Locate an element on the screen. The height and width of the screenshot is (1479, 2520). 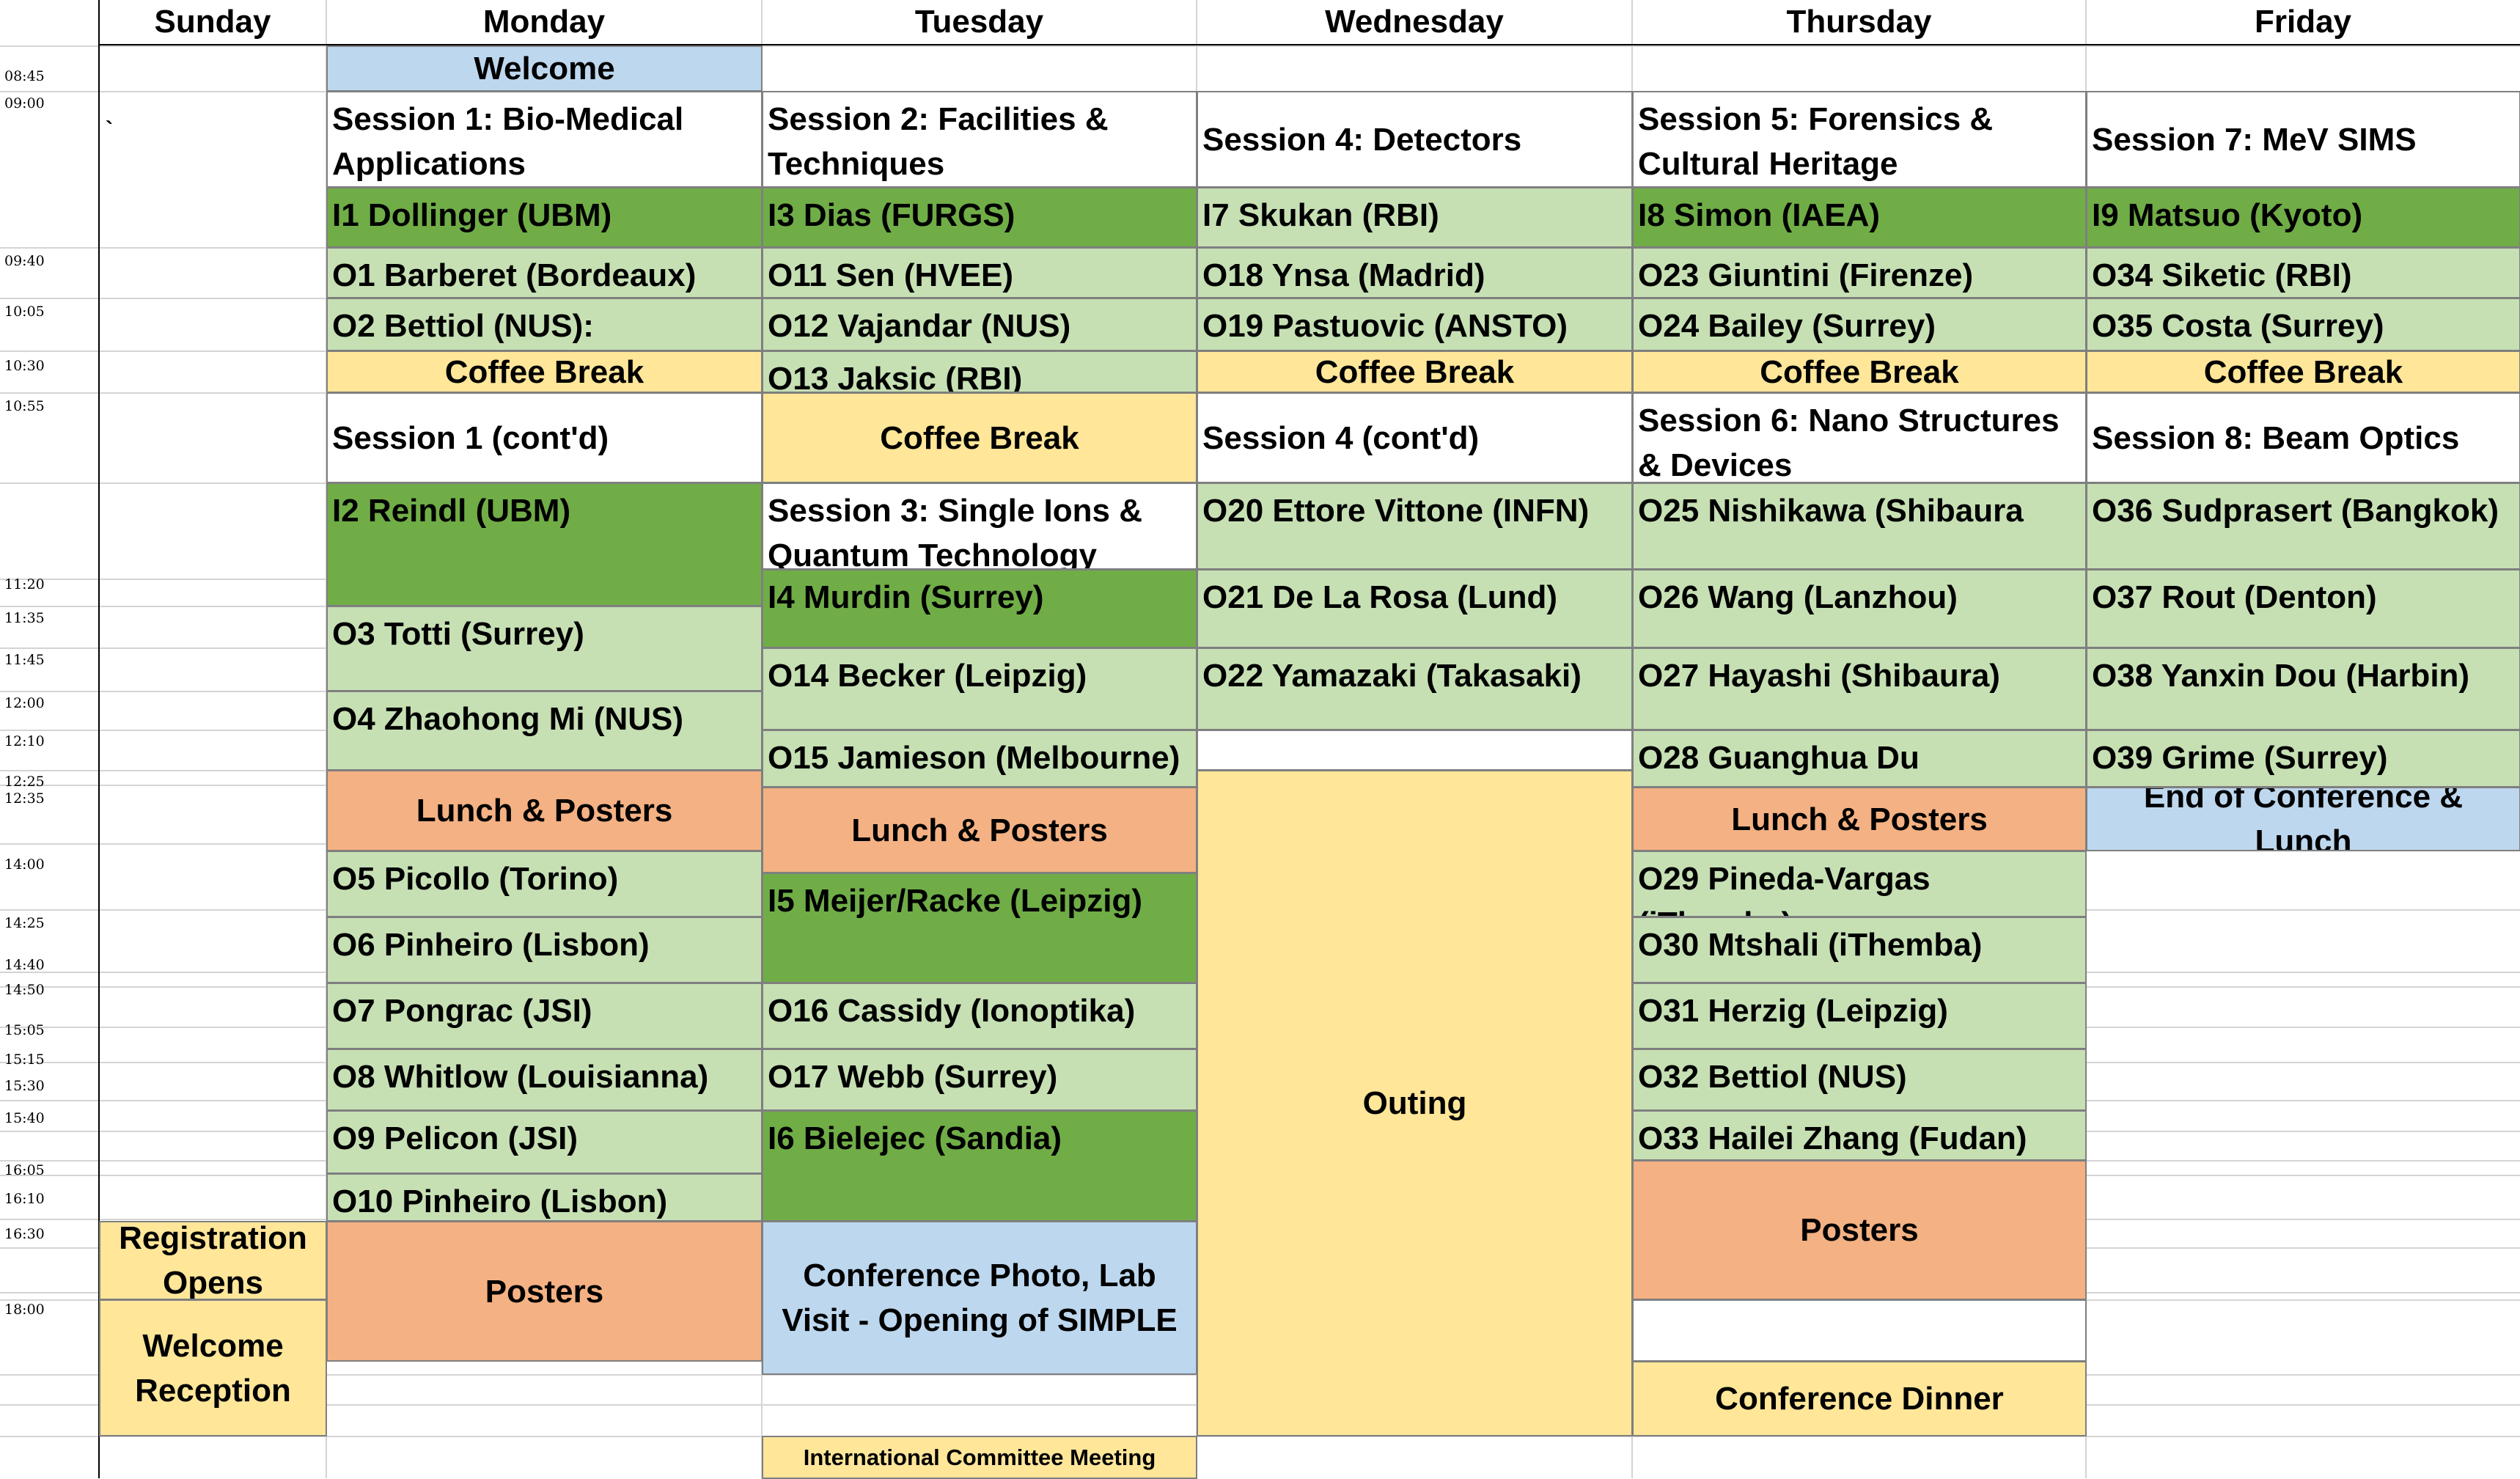
event-wednesday-5: Session 4 (cont'd) is located at coordinates (1415, 437).